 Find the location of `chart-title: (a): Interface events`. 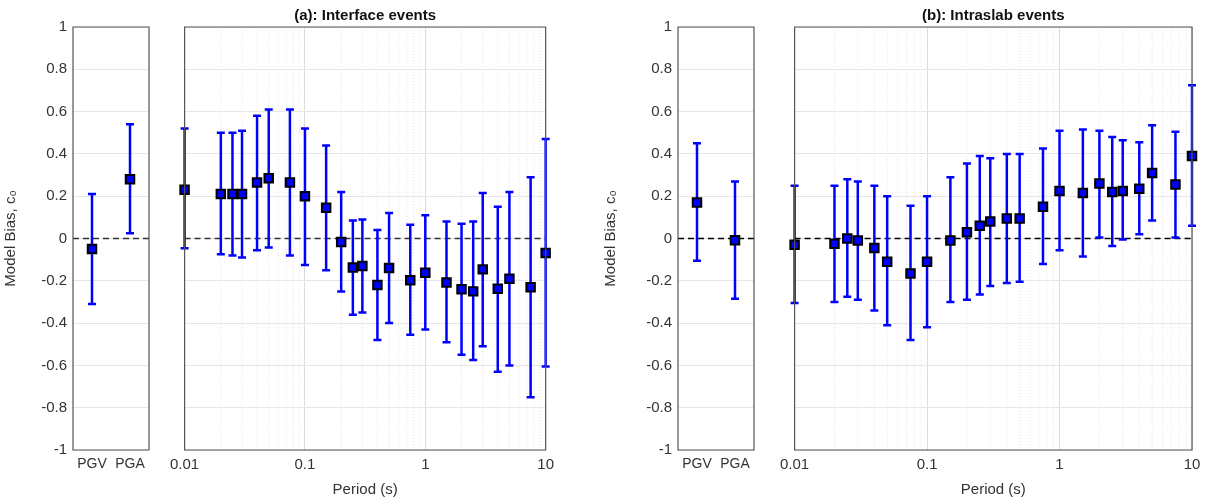

chart-title: (a): Interface events is located at coordinates (365, 14).